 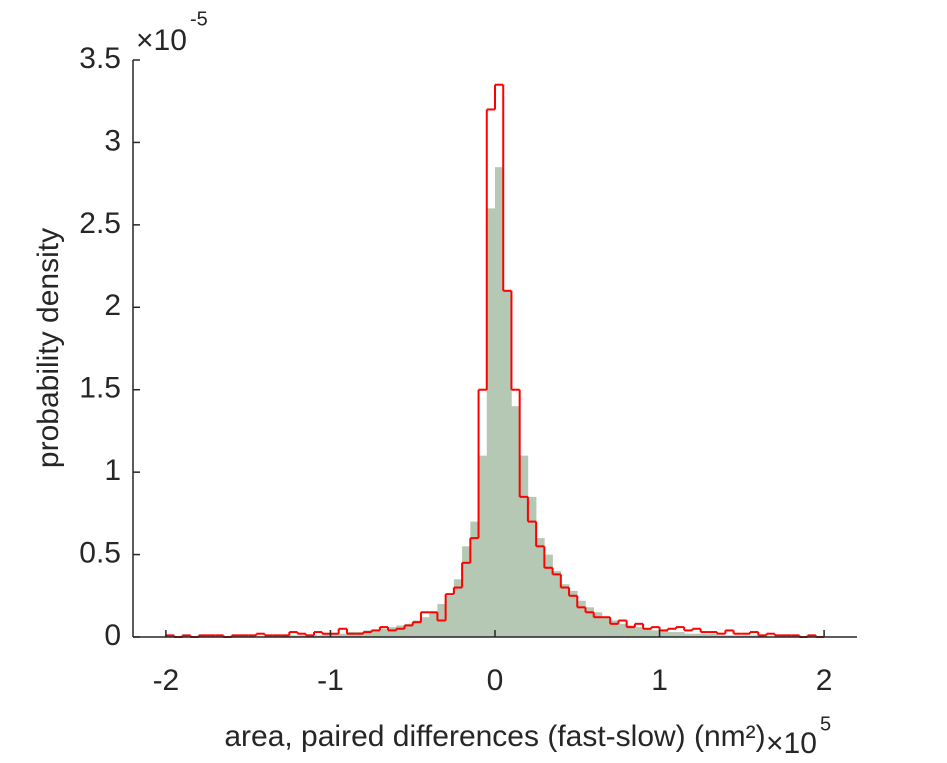 What do you see at coordinates (824, 680) in the screenshot?
I see `x-tick-label: 2` at bounding box center [824, 680].